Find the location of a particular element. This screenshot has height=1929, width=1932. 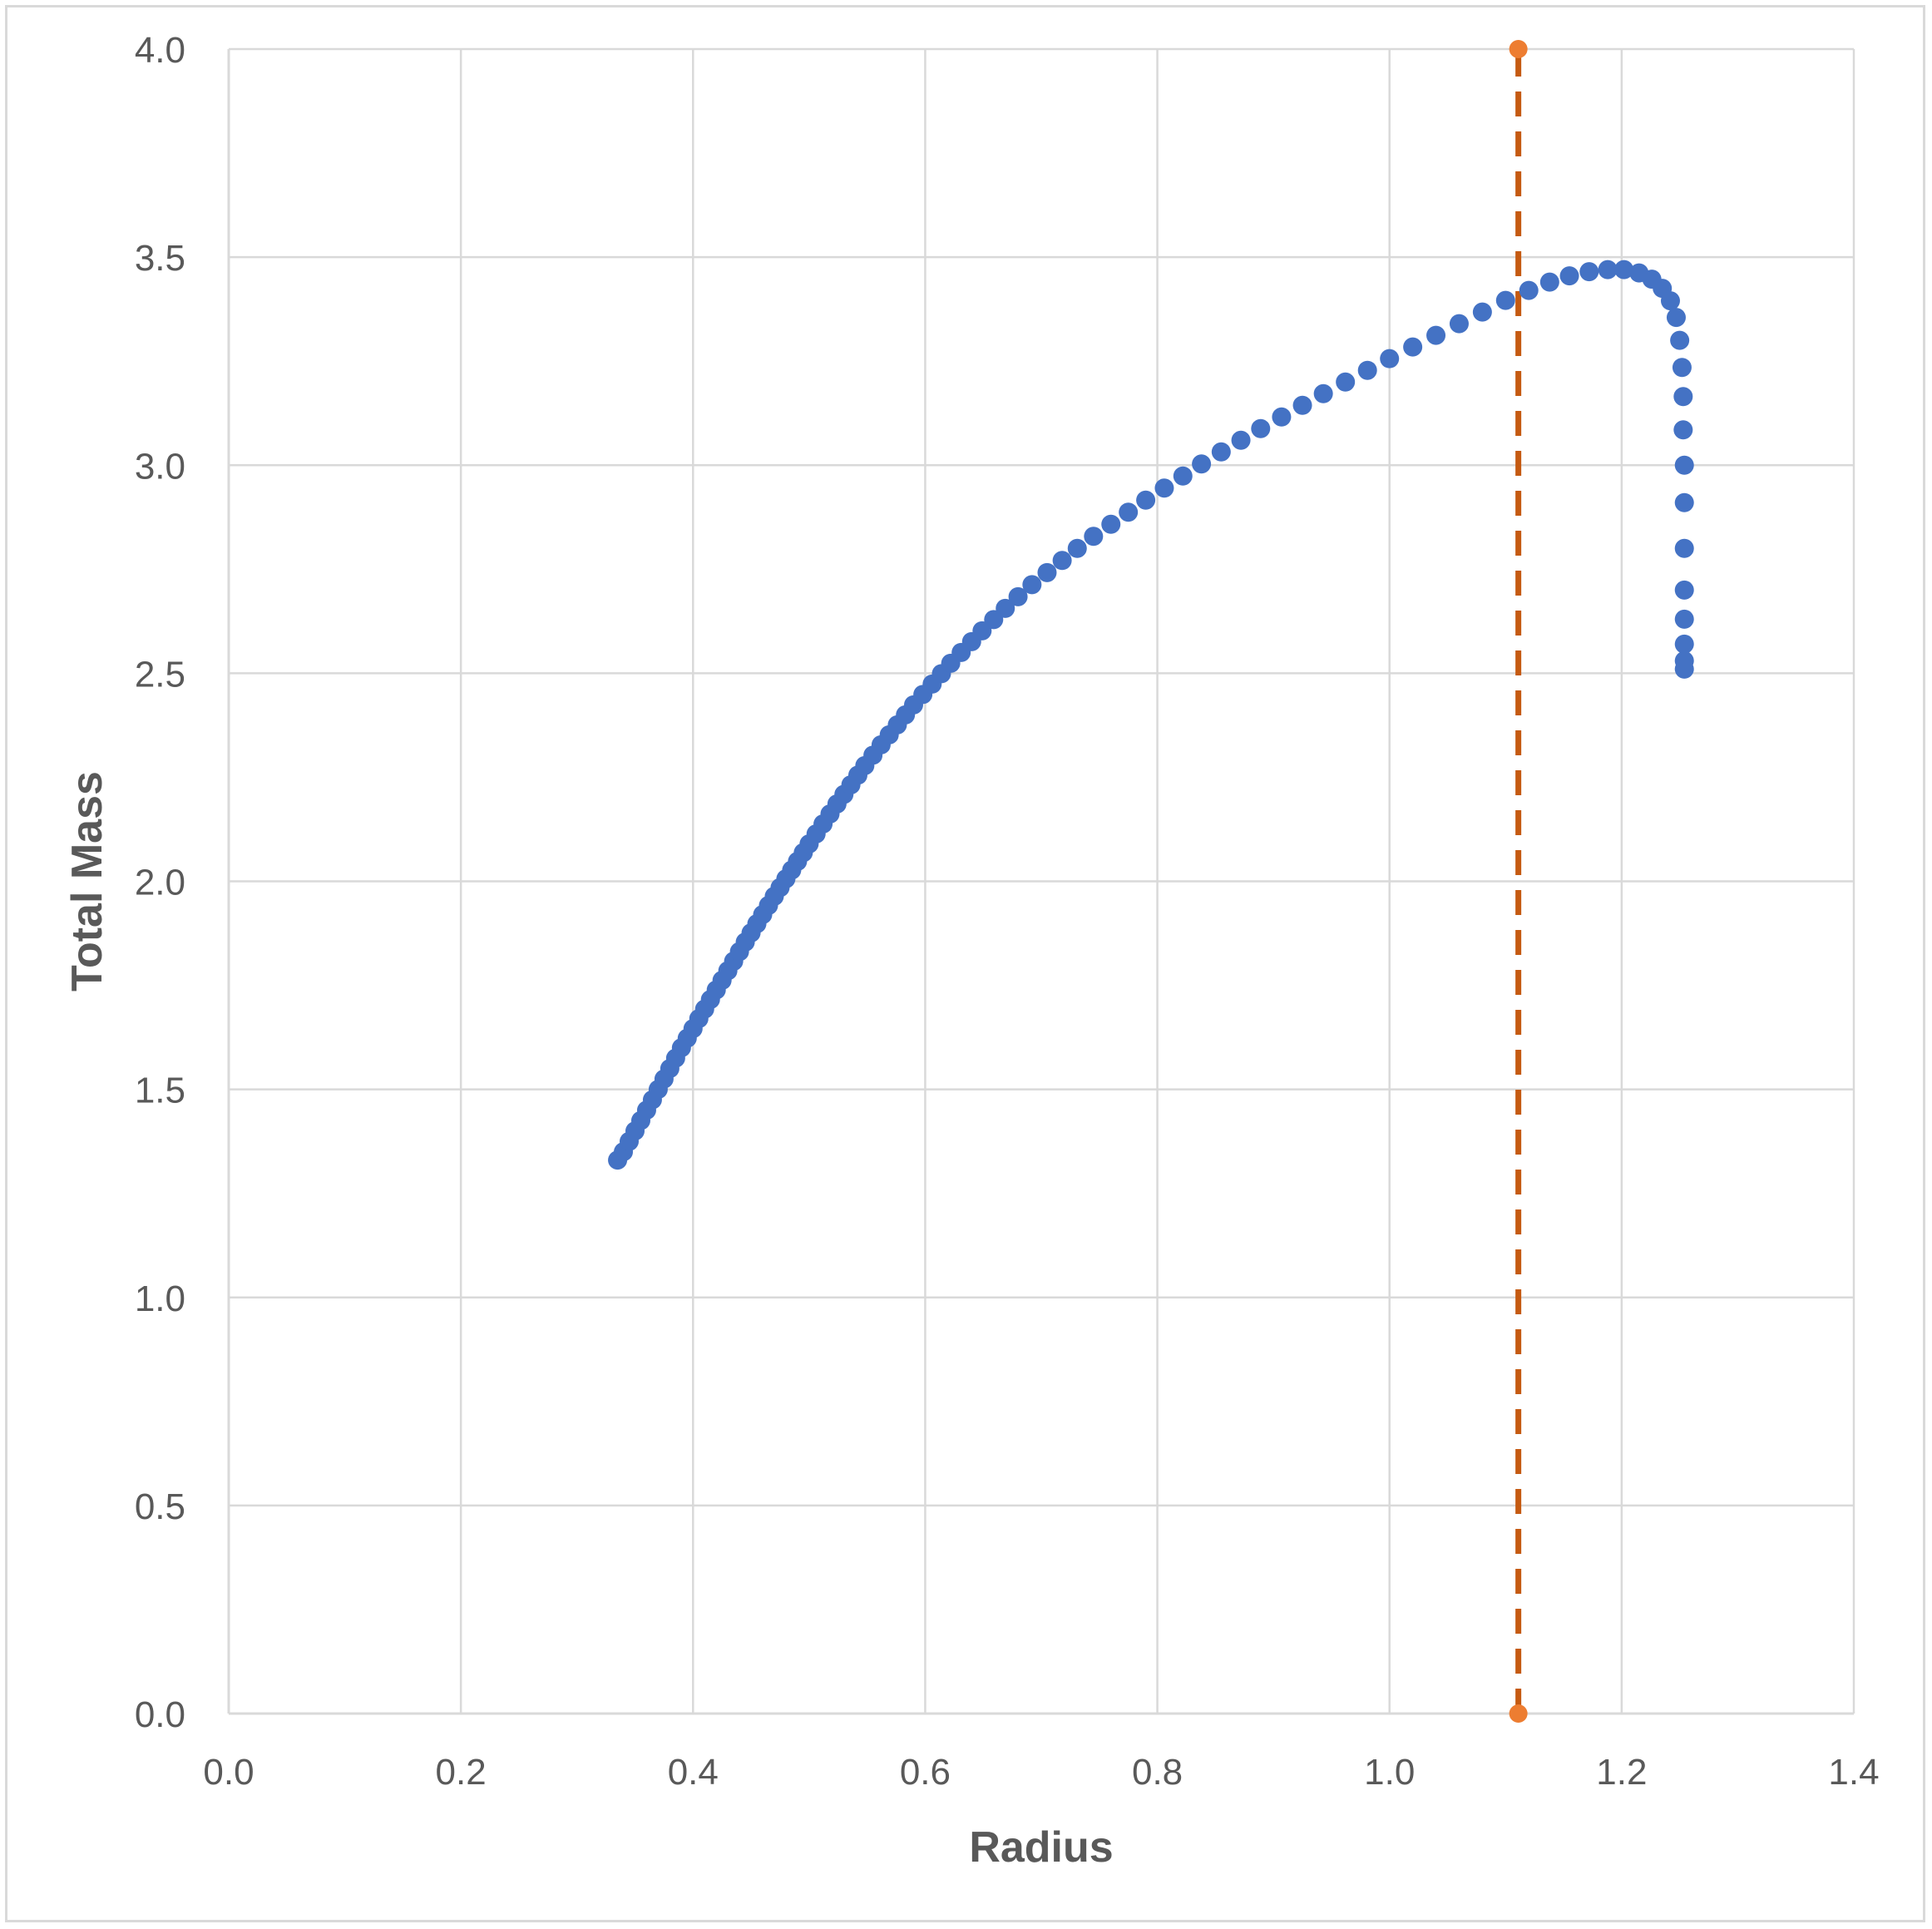

x-tick-label: 0.4 is located at coordinates (693, 1772).